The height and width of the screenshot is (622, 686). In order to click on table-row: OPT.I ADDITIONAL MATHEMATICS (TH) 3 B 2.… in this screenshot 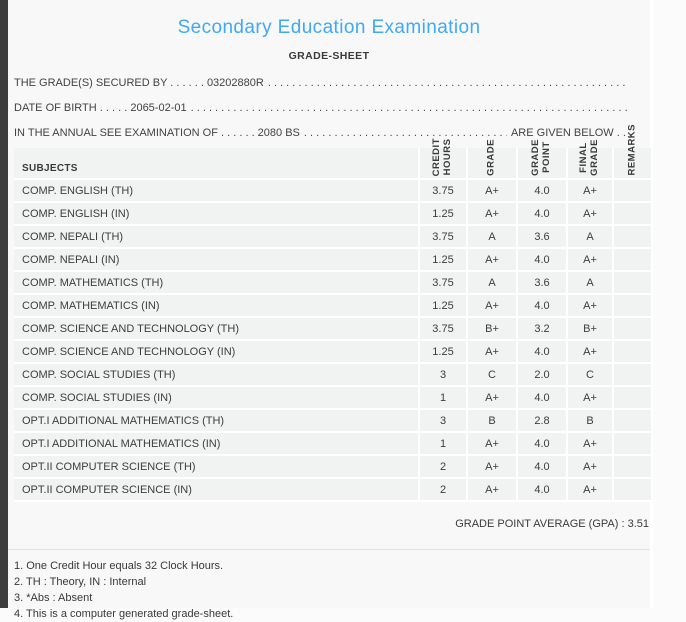, I will do `click(333, 421)`.